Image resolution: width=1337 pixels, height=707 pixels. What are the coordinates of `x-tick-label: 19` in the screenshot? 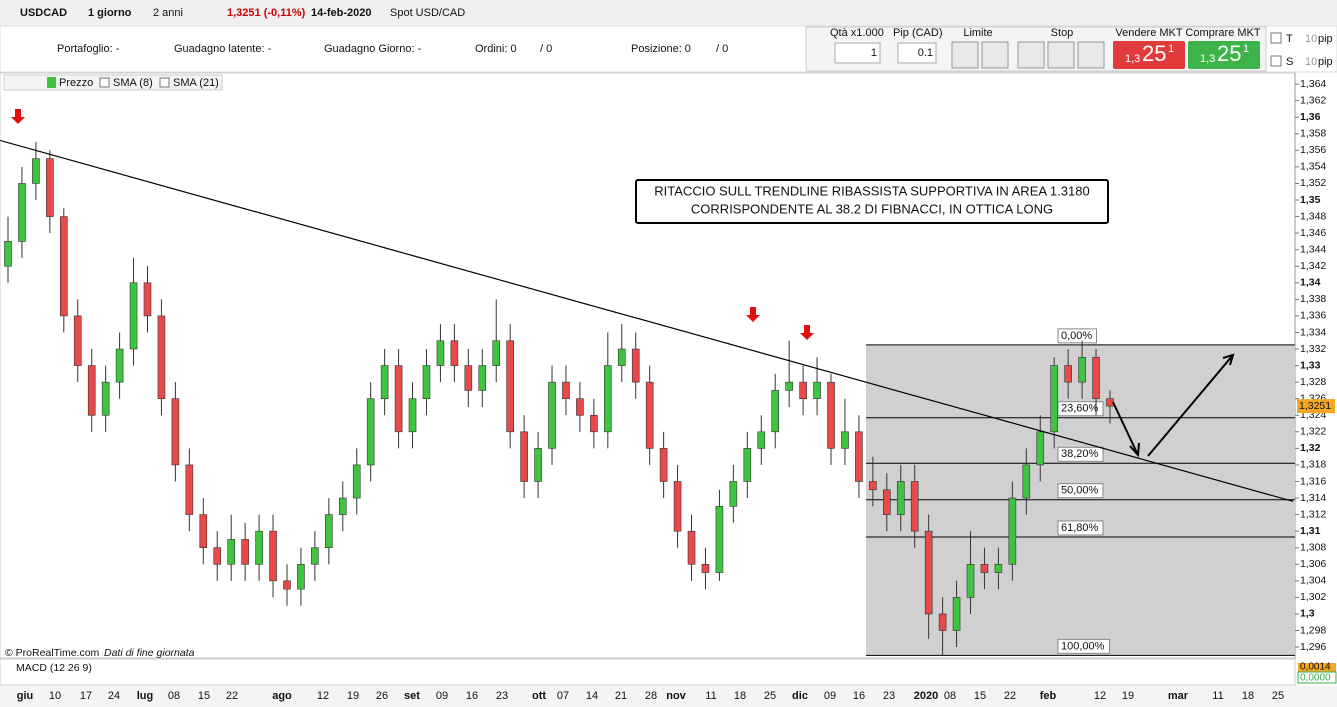 It's located at (1128, 696).